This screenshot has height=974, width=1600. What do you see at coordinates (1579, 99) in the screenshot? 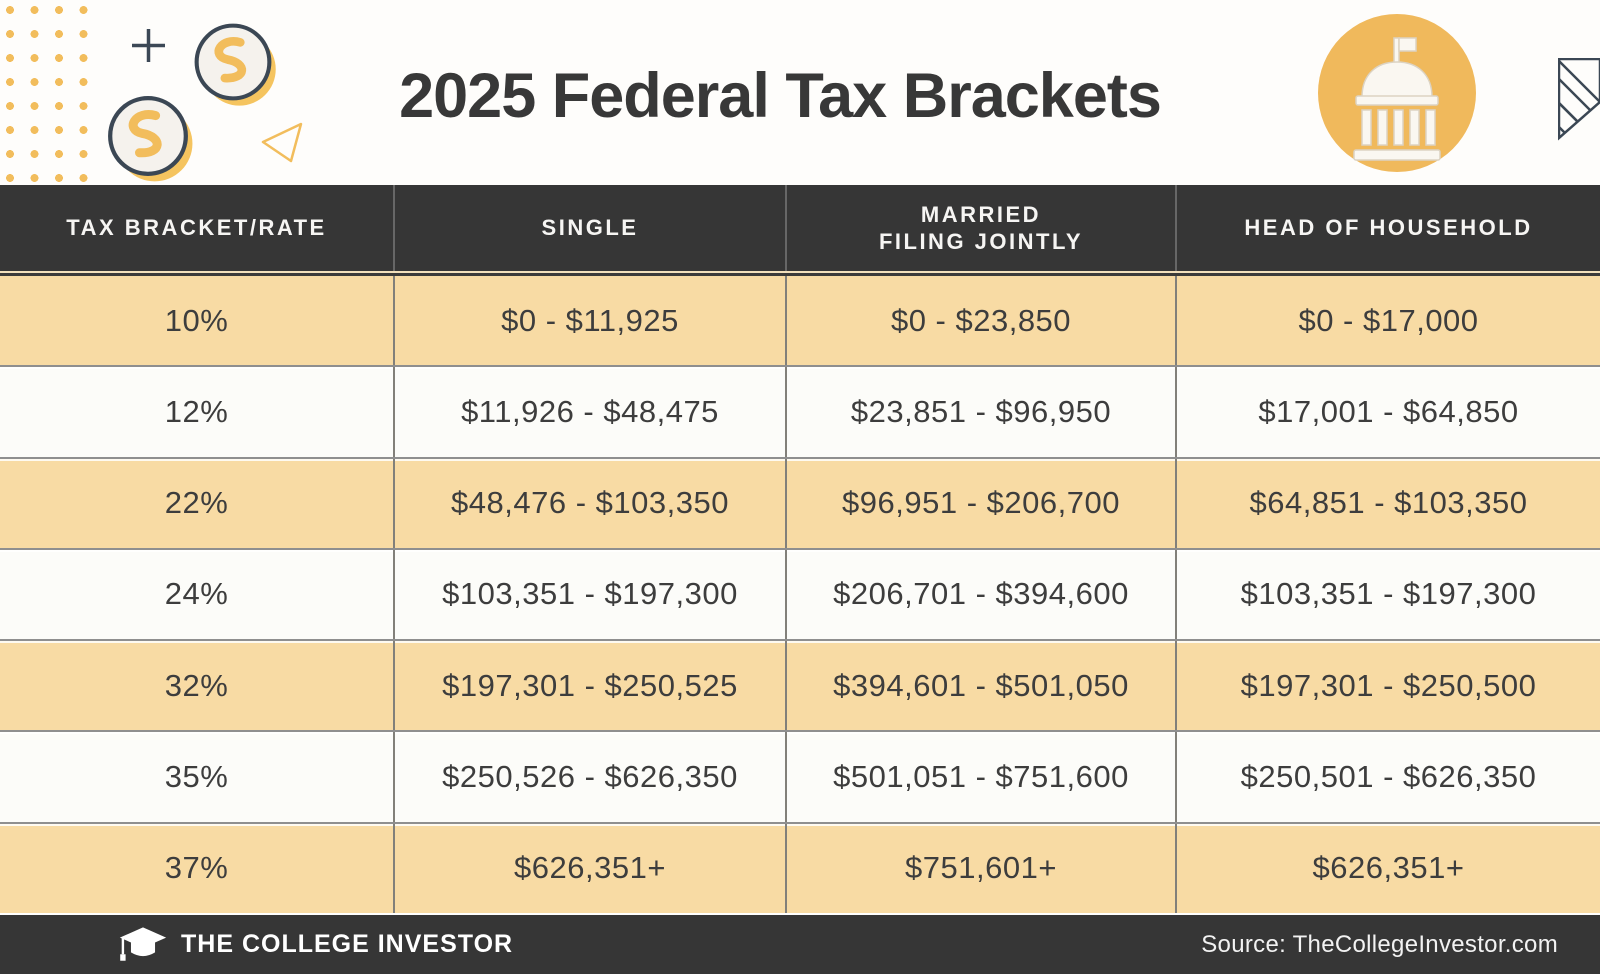
I see `hatched-corner-icon` at bounding box center [1579, 99].